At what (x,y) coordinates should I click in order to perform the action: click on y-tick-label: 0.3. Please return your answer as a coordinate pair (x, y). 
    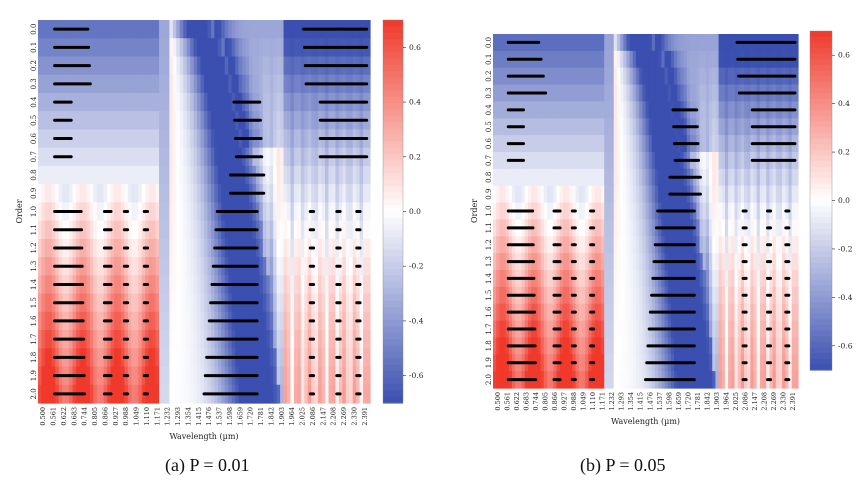
    Looking at the image, I should click on (34, 83).